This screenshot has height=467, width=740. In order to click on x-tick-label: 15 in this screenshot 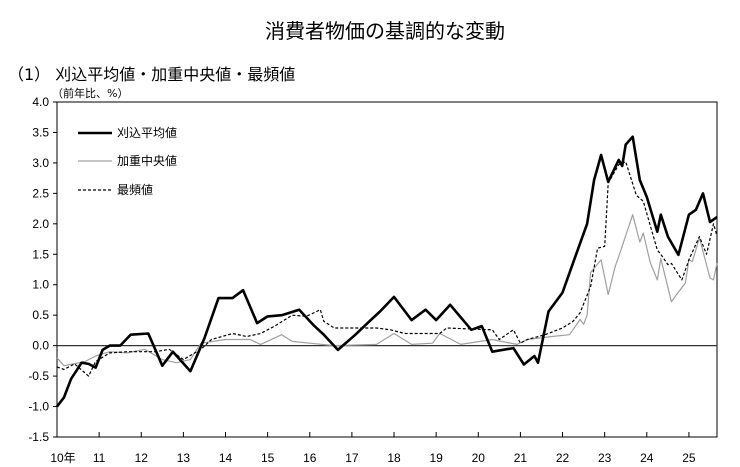, I will do `click(268, 458)`.